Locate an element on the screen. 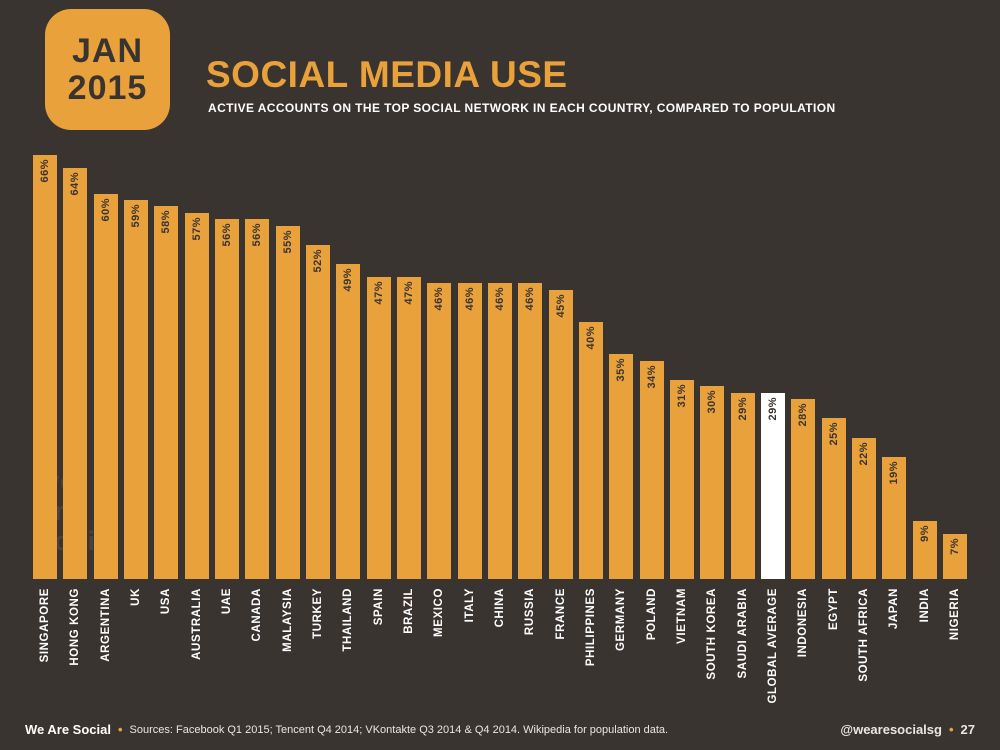 The height and width of the screenshot is (750, 1000). category-label-cell: ITALY is located at coordinates (470, 600).